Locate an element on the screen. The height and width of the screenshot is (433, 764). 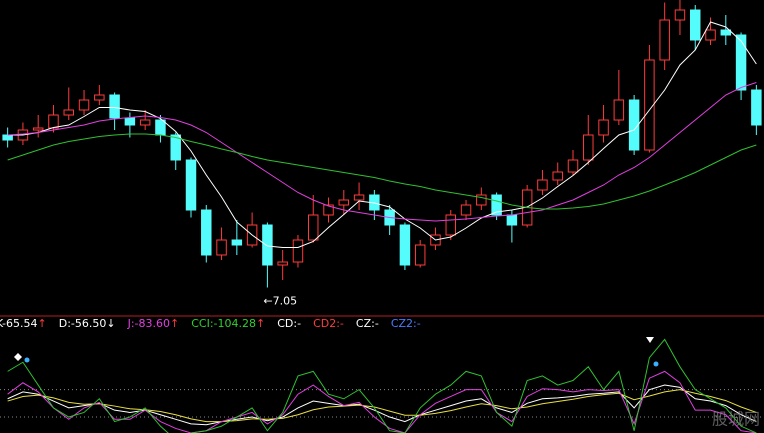
legend-entry: D:-56.50 is located at coordinates (83, 323).